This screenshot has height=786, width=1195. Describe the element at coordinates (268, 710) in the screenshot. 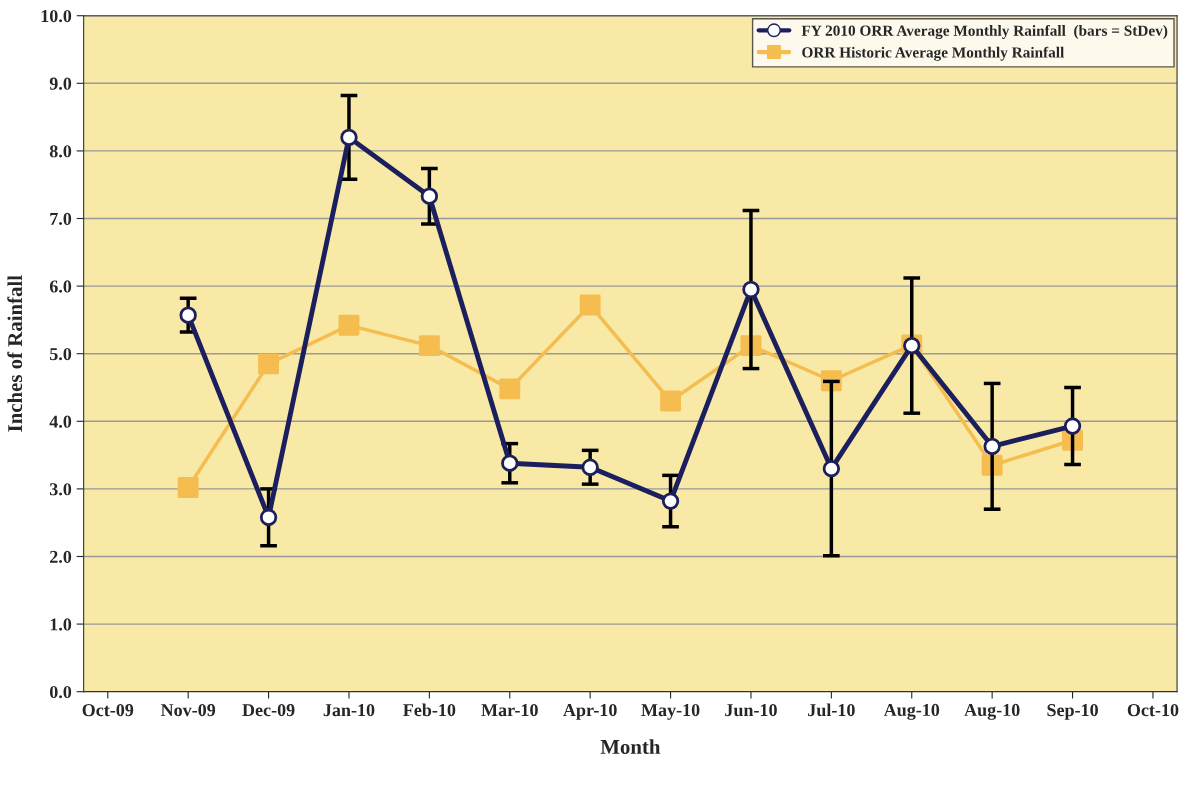

I see `x-tick-label: Dec-09` at that location.